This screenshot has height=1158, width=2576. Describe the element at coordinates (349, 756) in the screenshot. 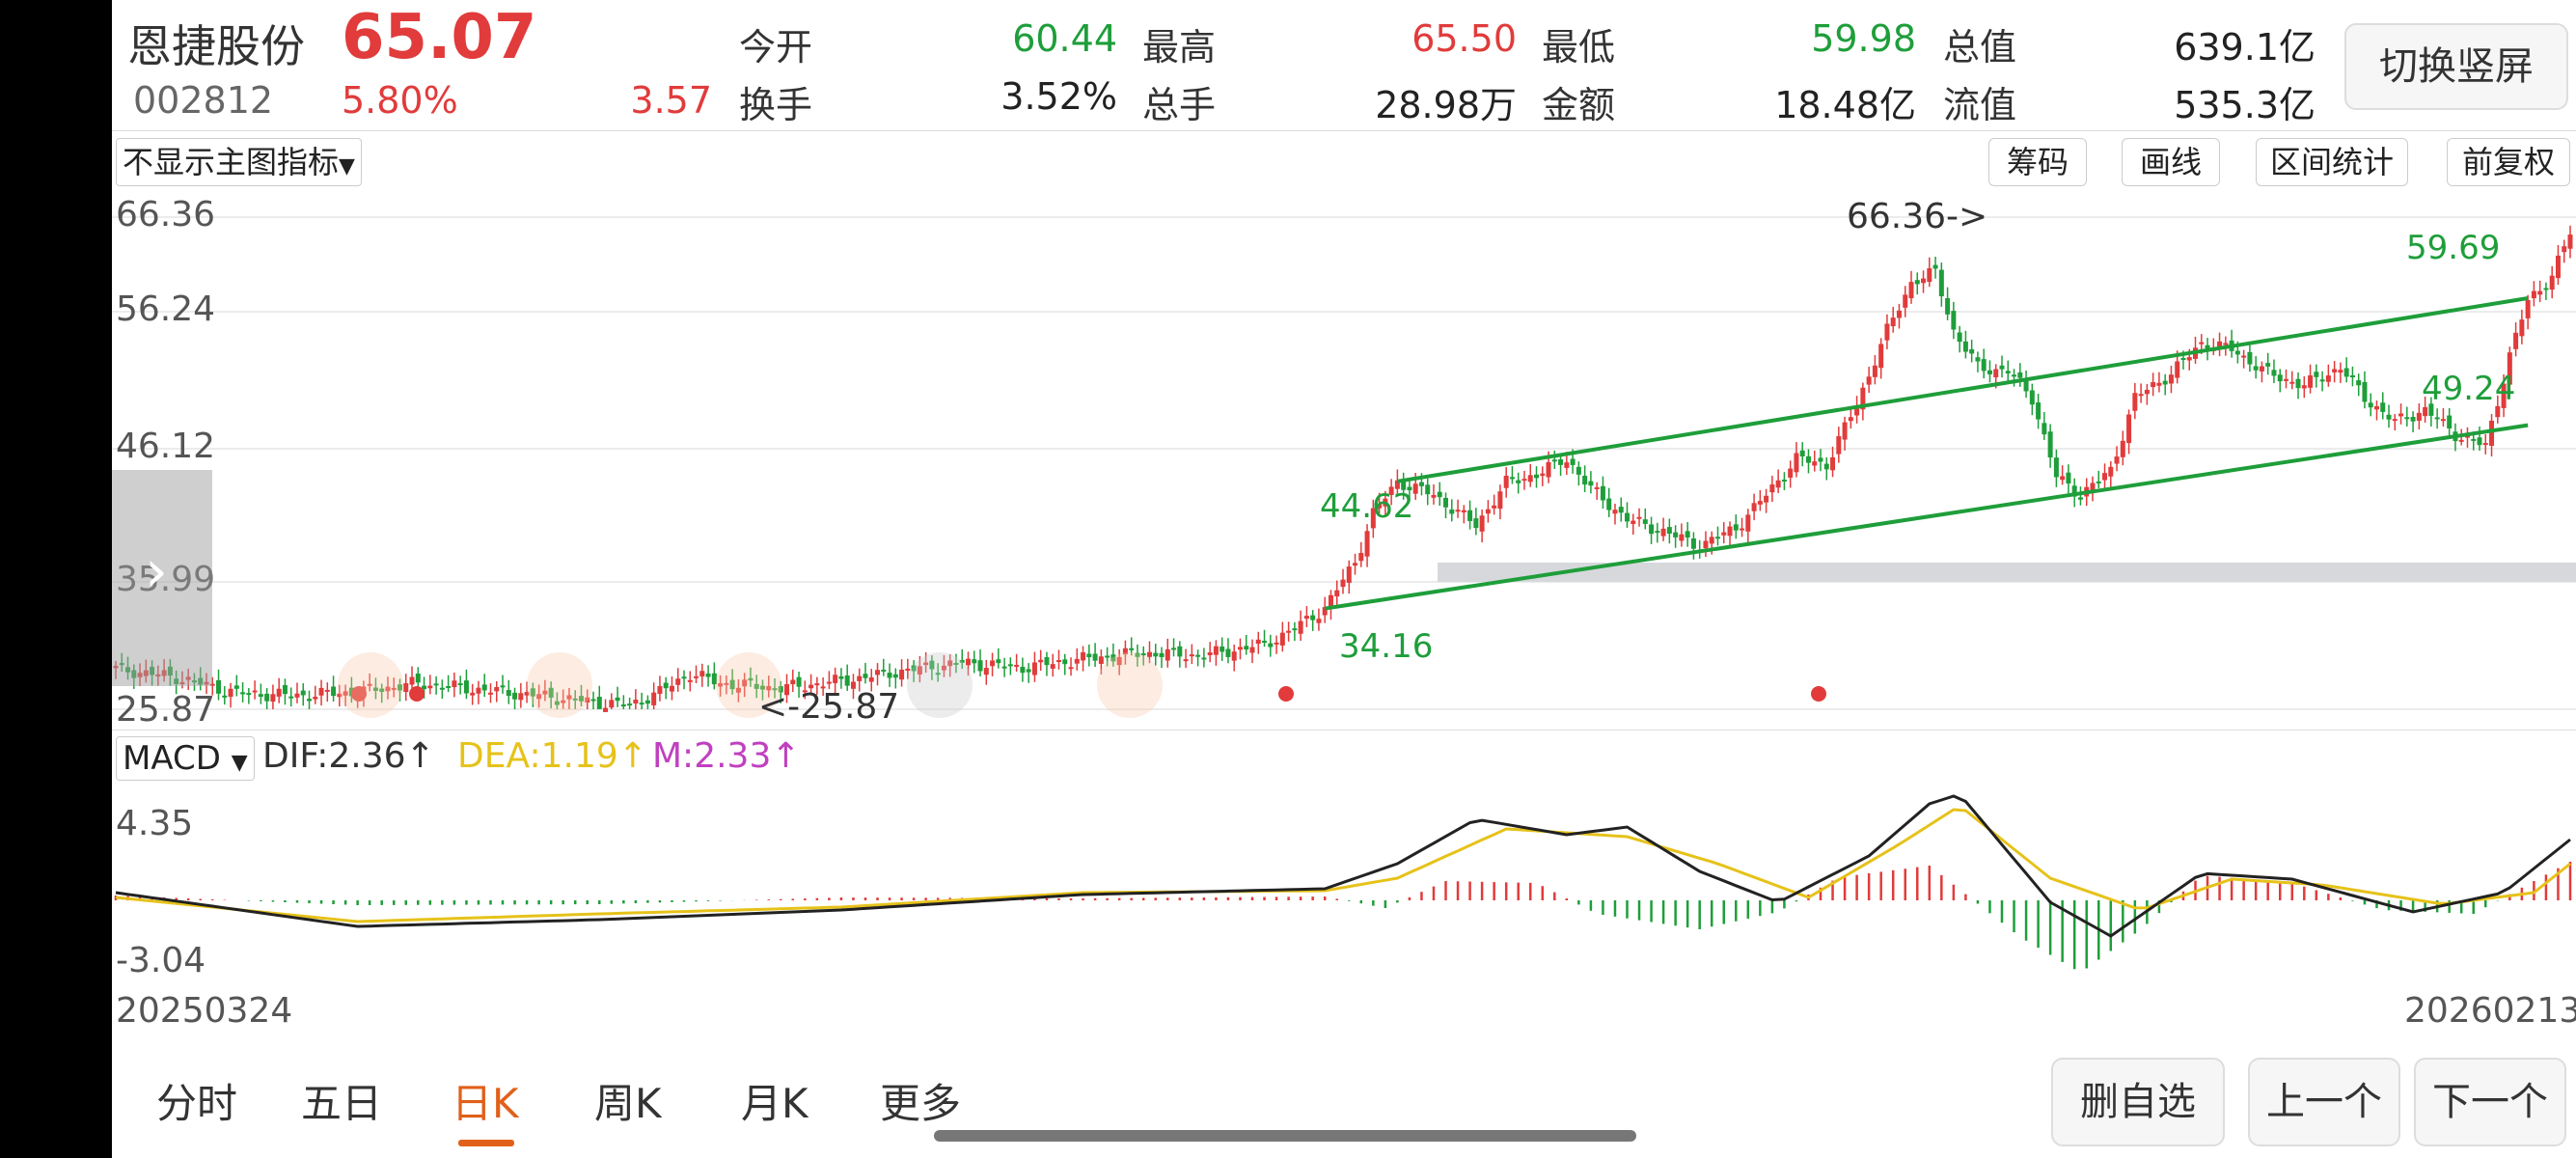

I see `macd-dif: DIF:2.36↑` at that location.